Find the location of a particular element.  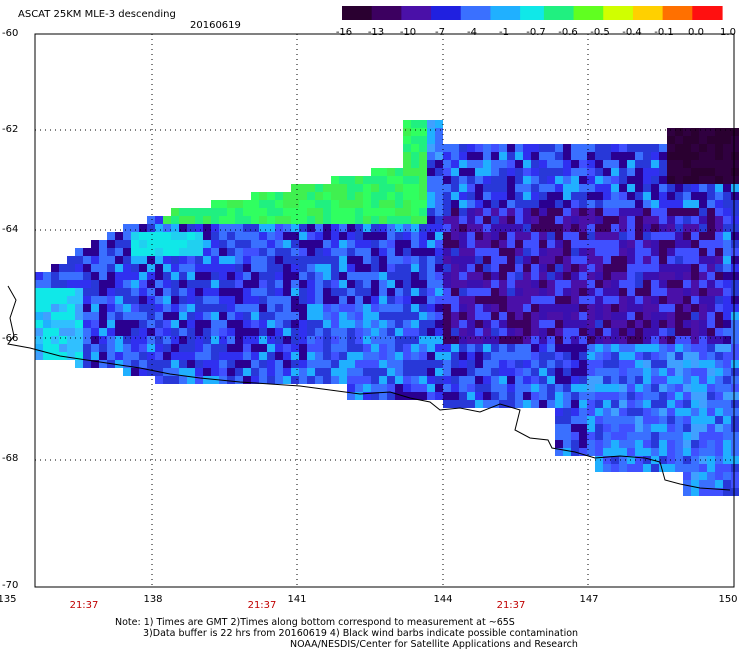

map-title: ASCAT 25KM MLE-3 descending is located at coordinates (97, 14).